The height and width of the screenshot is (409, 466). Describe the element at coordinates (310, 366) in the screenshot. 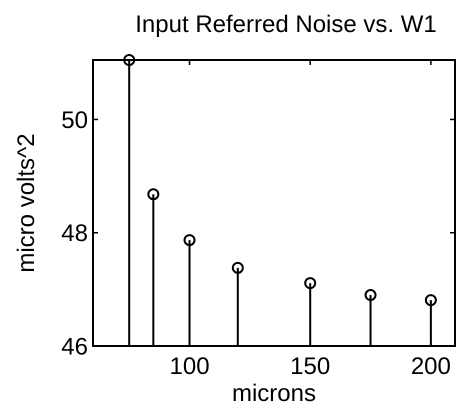

I see `x-tick-label: 150` at that location.